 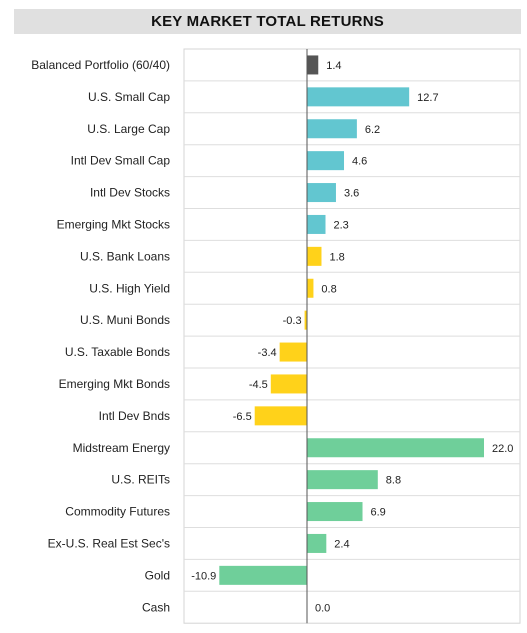 What do you see at coordinates (328, 289) in the screenshot?
I see `value-label: 0.8` at bounding box center [328, 289].